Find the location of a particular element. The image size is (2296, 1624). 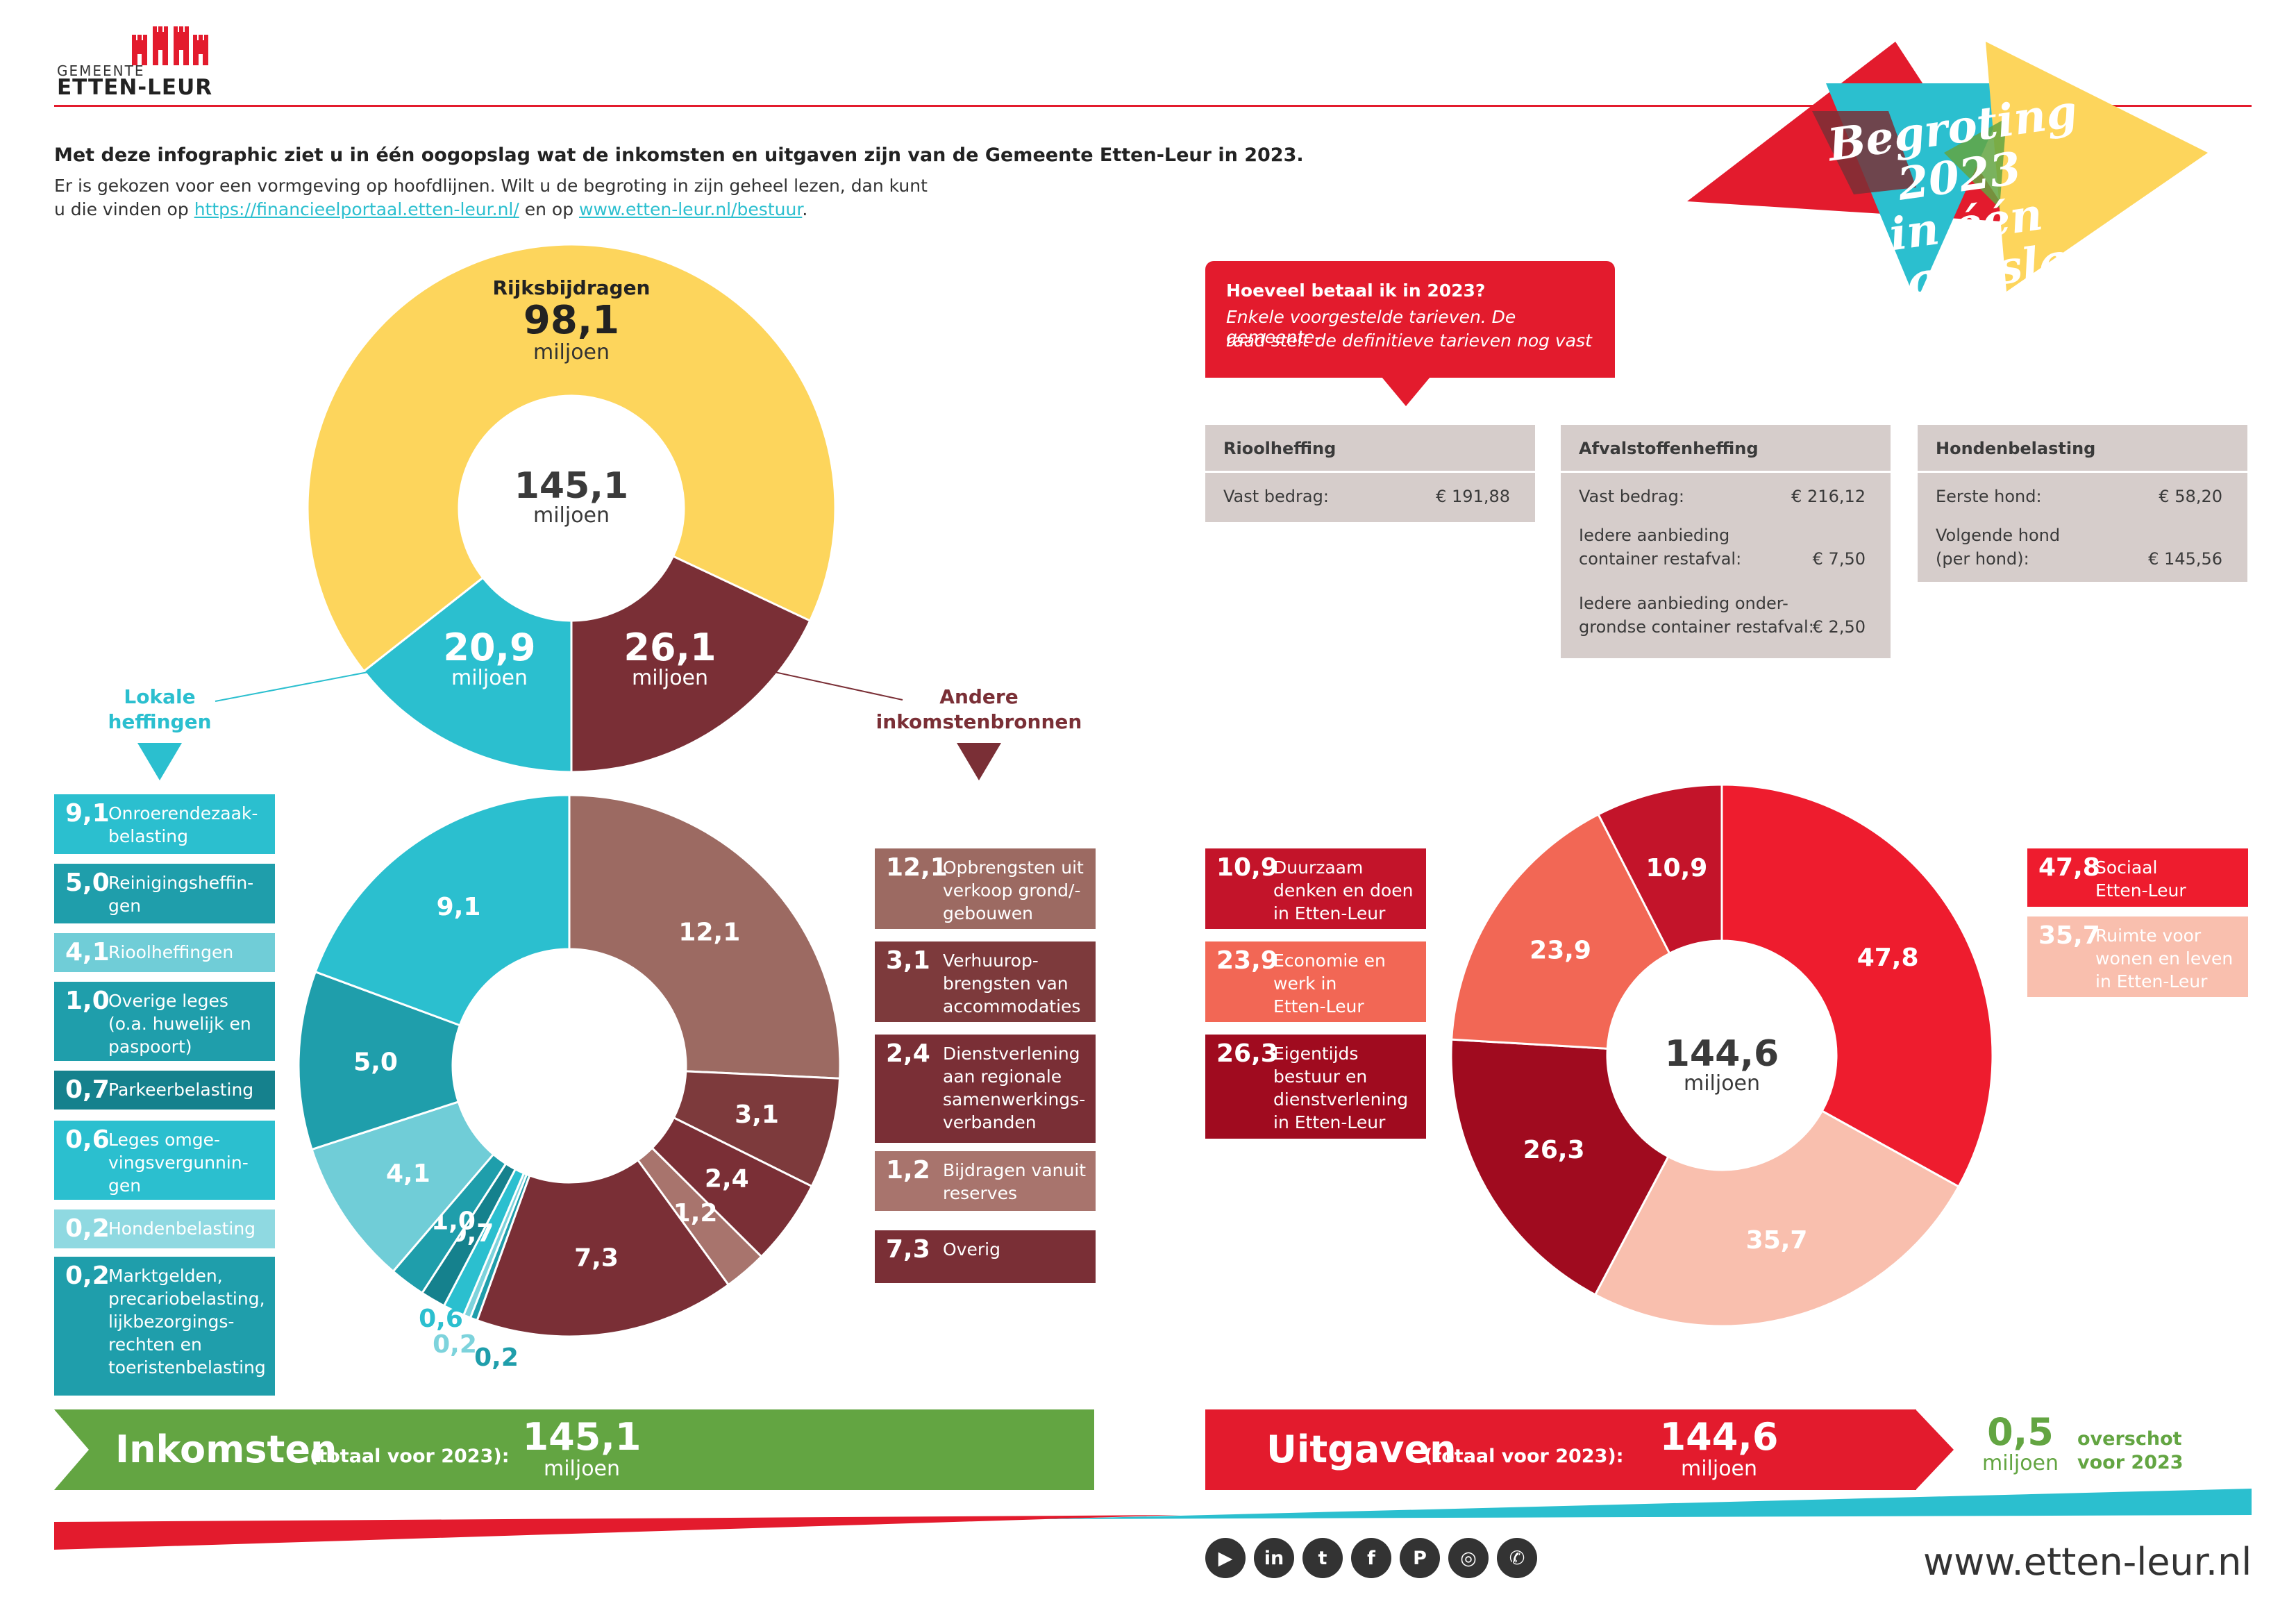

lokale-item-4: 0,7 Parkeerbelasting is located at coordinates (164, 1090).